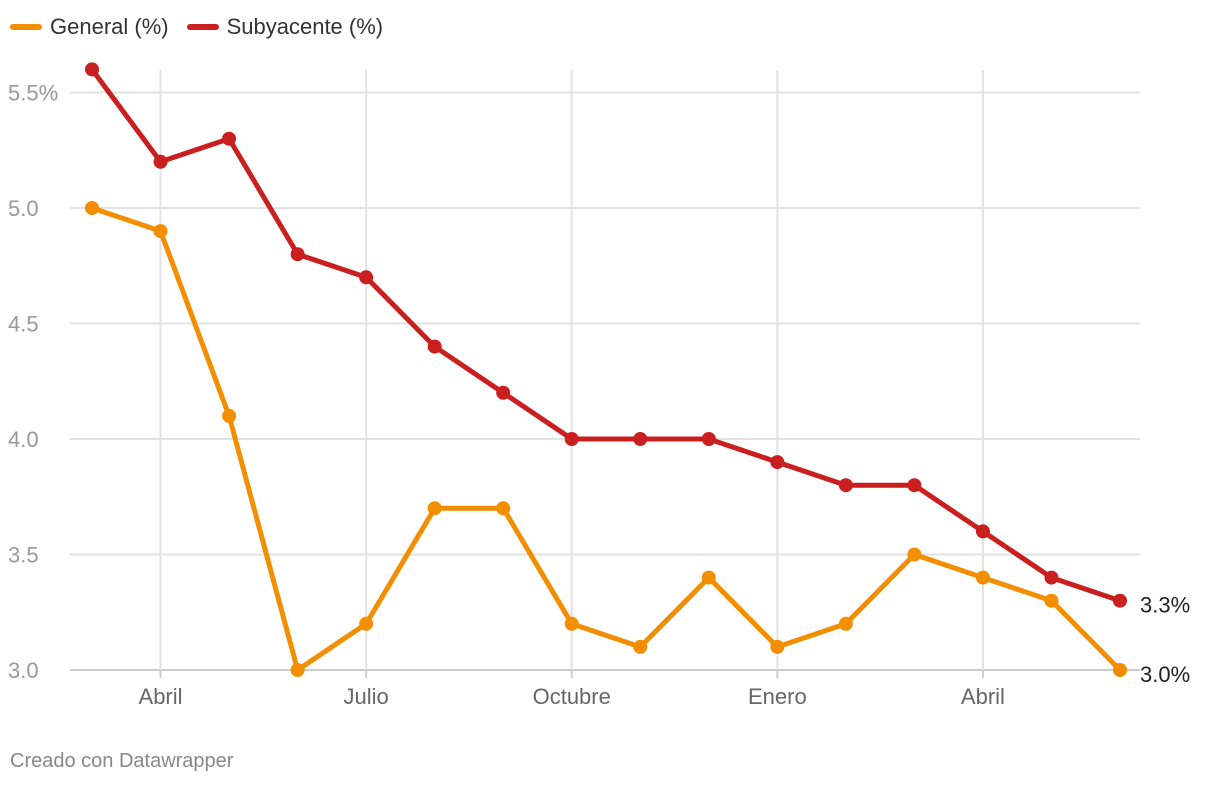 The height and width of the screenshot is (786, 1220). I want to click on x-axis-labels: Abril Julio Octubre Enero Abril, so click(572, 696).